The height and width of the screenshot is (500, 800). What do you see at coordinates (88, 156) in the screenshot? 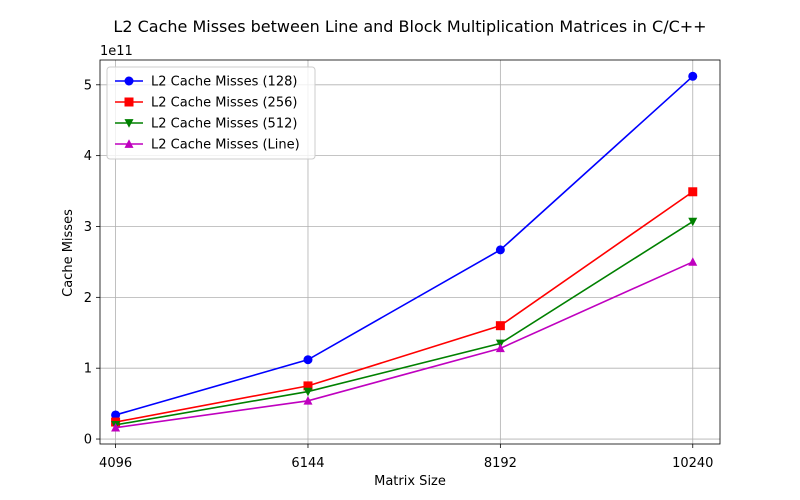
I see `y-tick-label: 4` at bounding box center [88, 156].